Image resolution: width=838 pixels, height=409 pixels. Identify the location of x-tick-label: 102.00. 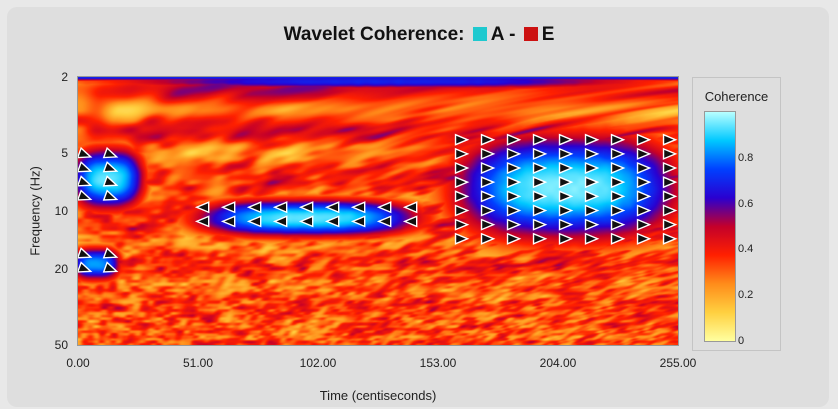
(318, 363).